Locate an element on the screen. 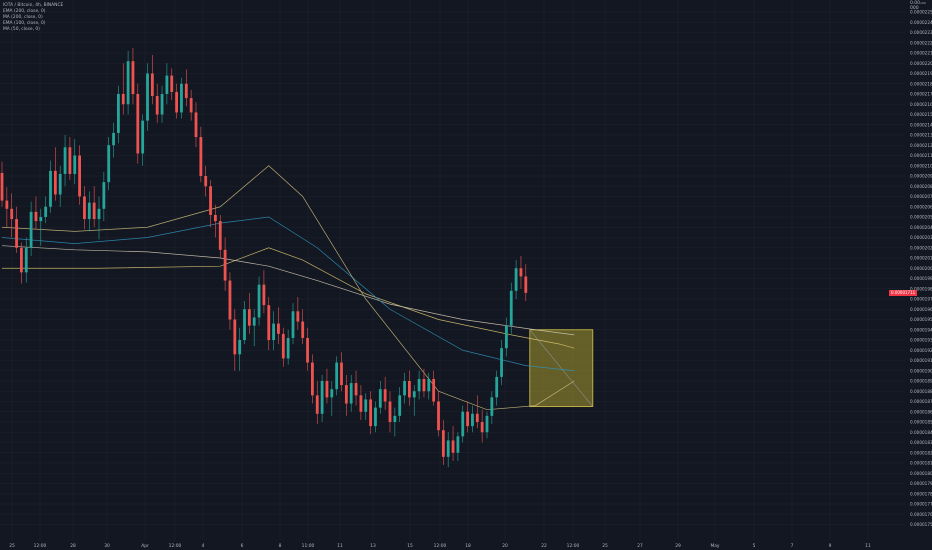 The height and width of the screenshot is (550, 932). x-tick-label: 11 is located at coordinates (340, 546).